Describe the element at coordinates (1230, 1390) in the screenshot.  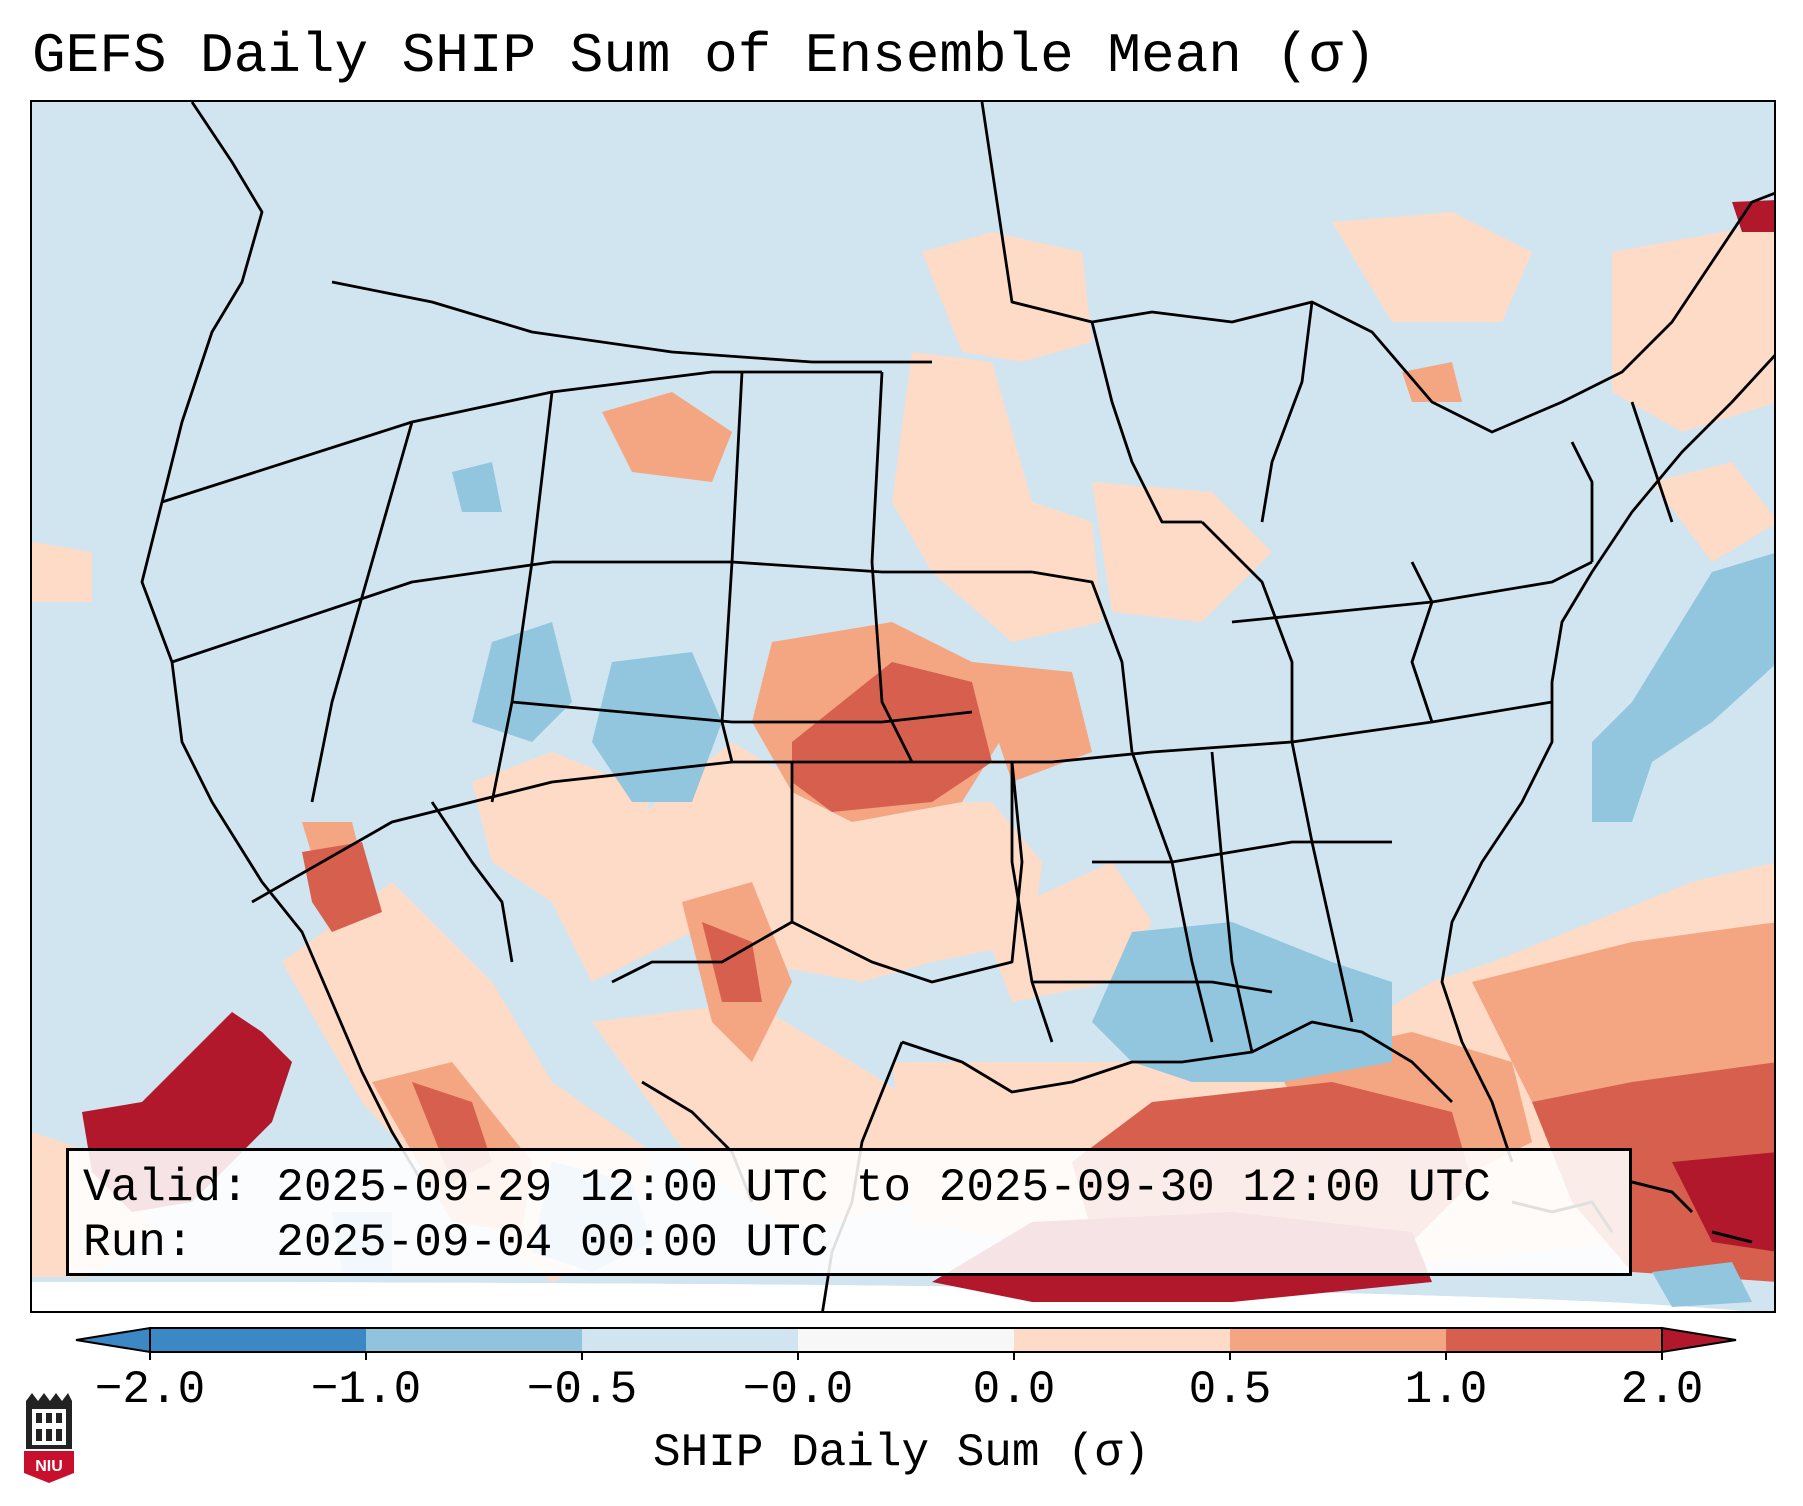
I see `colorbar-tick-label: 0.5` at that location.